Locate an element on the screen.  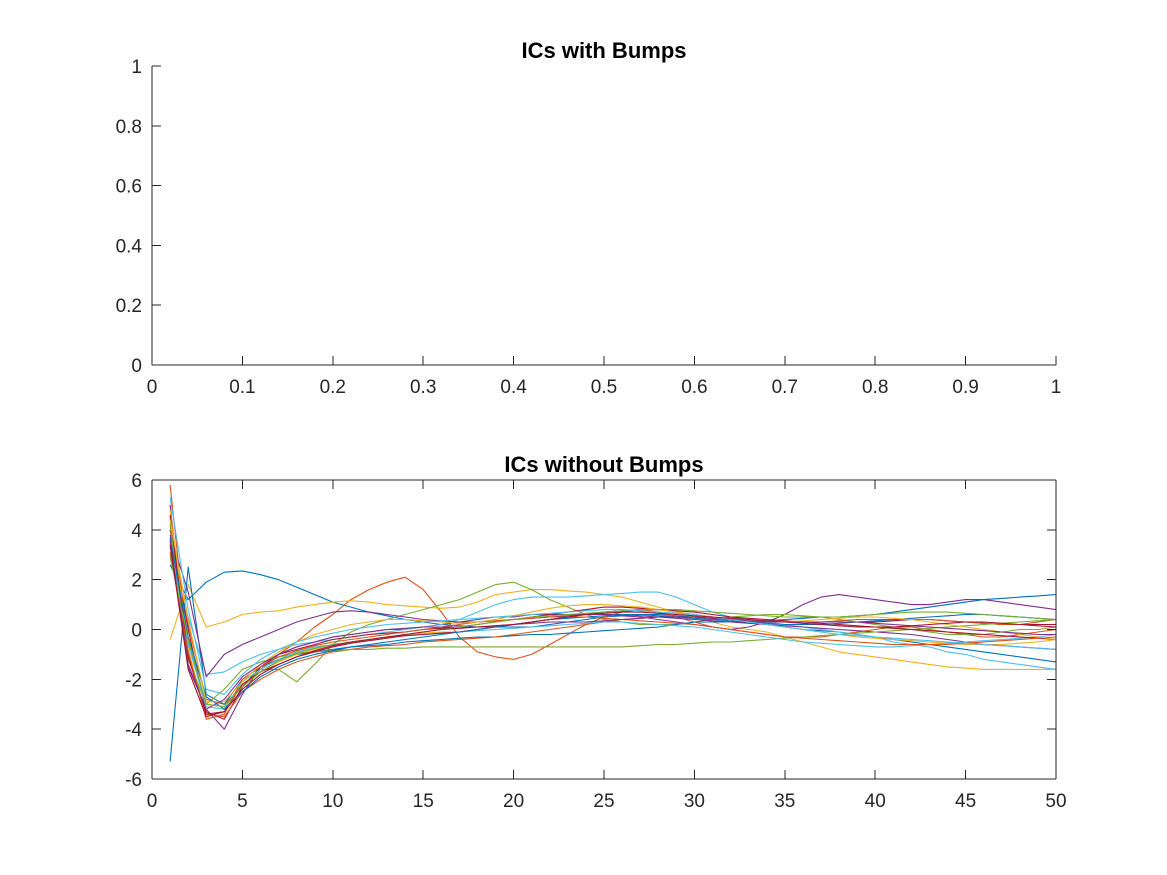
x-tick-label: 0.6 is located at coordinates (694, 387).